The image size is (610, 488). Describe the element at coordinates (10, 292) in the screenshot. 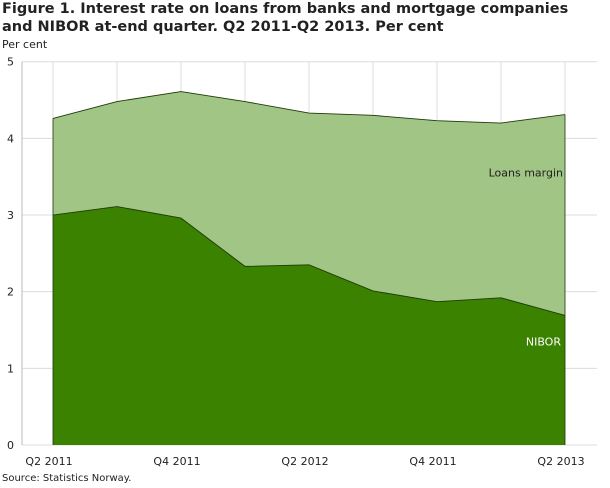

I see `y-tick-label: 2` at that location.